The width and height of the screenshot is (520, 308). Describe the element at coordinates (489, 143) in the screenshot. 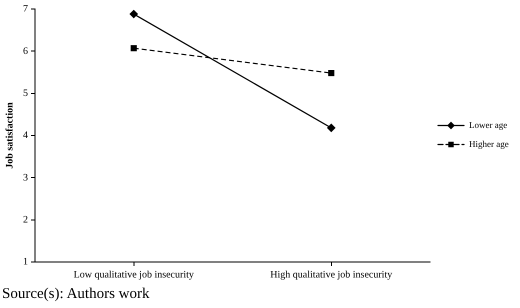

I see `legend-label: Higher age` at that location.